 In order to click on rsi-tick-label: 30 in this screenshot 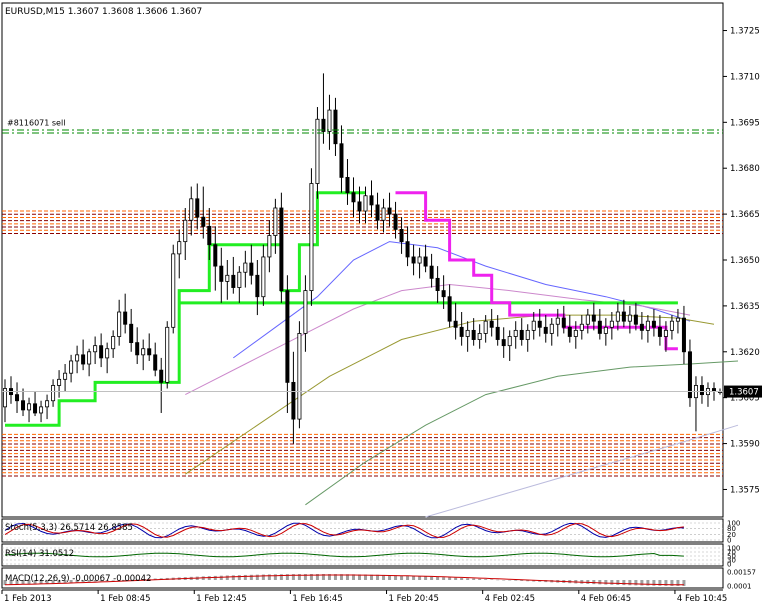, I will do `click(731, 561)`.